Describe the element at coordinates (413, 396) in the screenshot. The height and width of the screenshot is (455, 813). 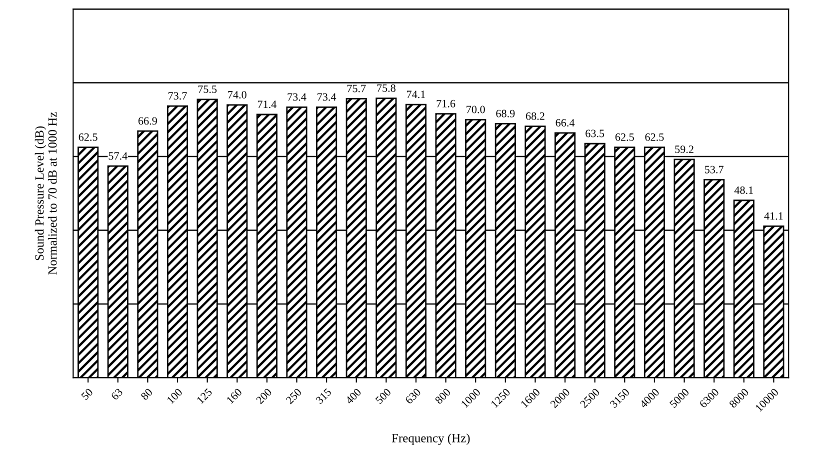
I see `x-tick-label: 630` at that location.